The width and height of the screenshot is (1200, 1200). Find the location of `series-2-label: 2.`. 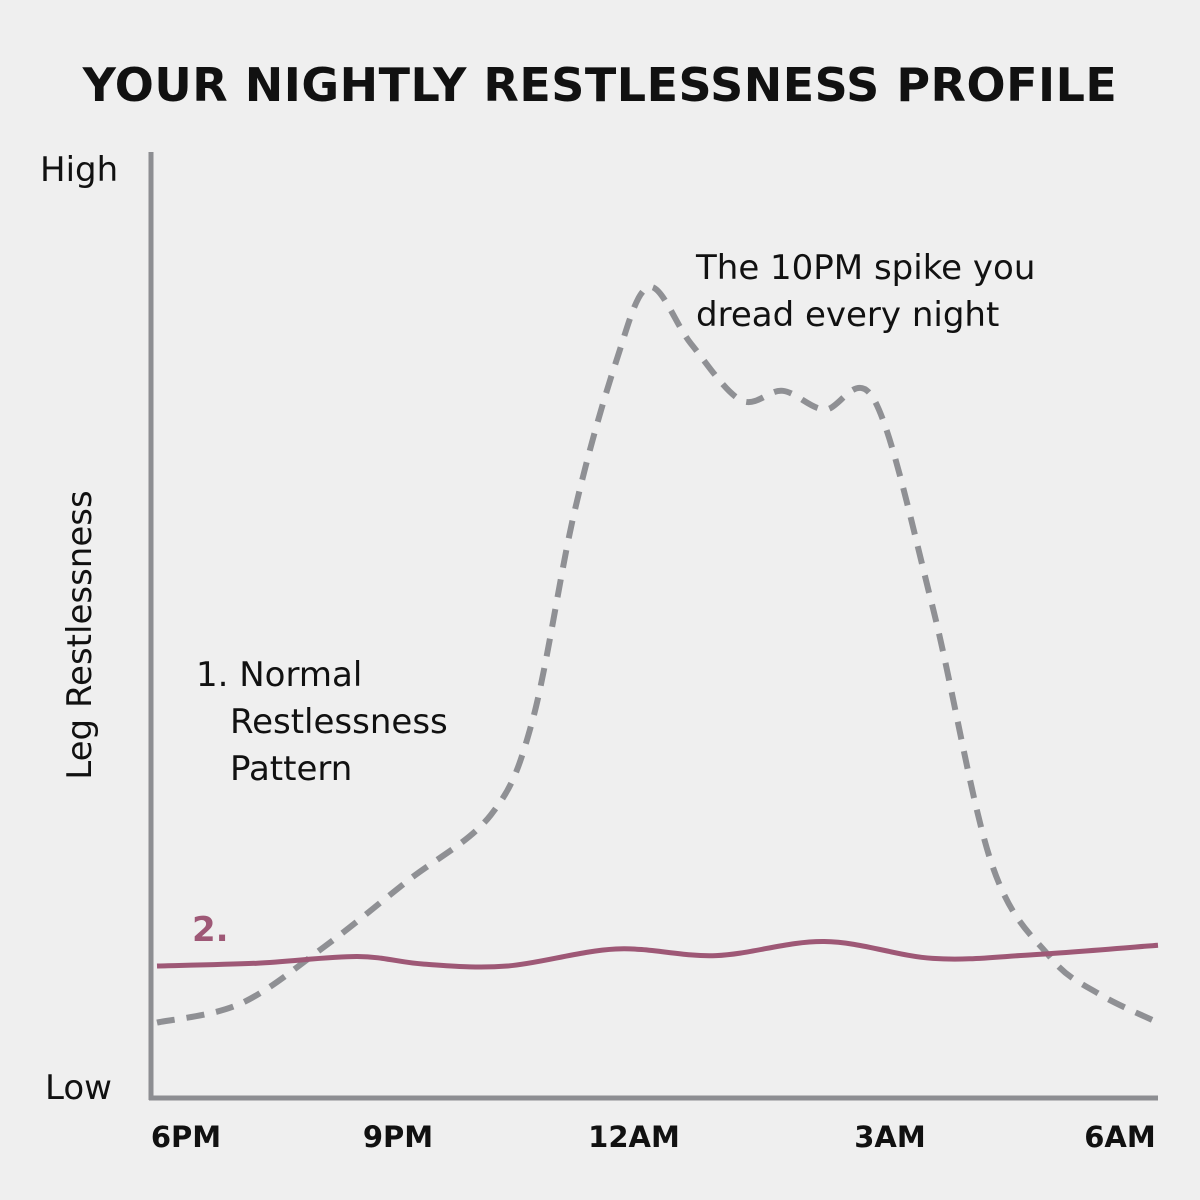

series-2-label: 2. is located at coordinates (210, 930).